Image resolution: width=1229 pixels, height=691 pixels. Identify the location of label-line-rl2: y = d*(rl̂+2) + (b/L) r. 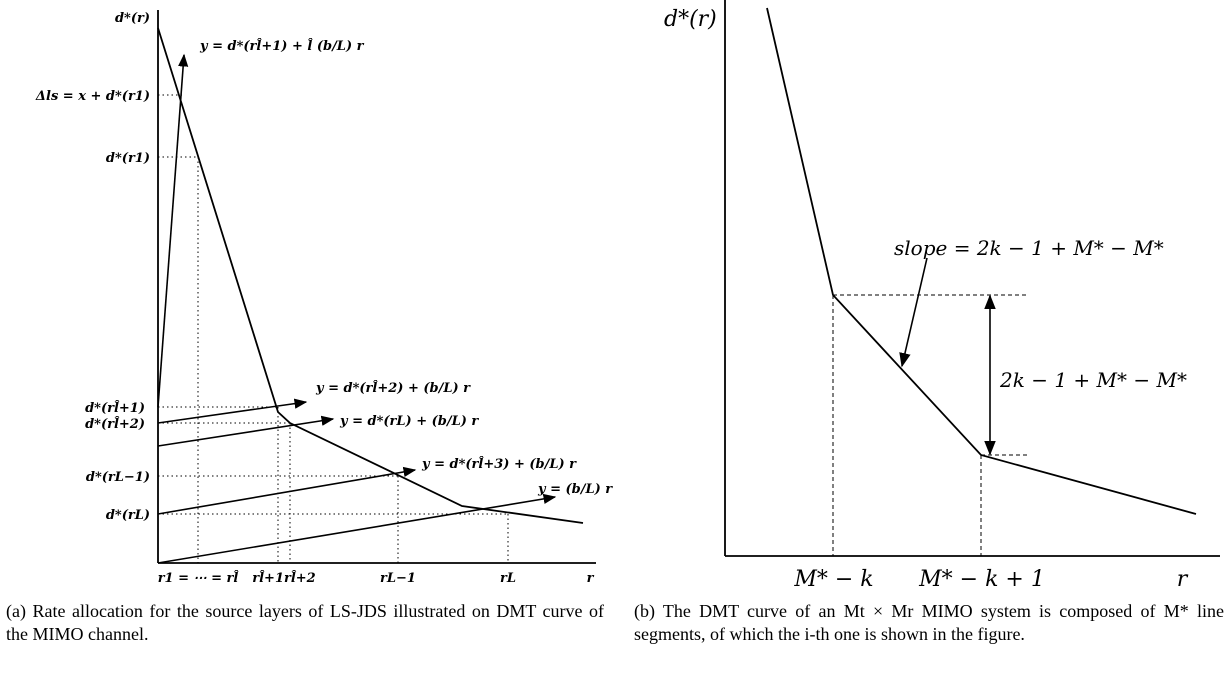
(393, 388).